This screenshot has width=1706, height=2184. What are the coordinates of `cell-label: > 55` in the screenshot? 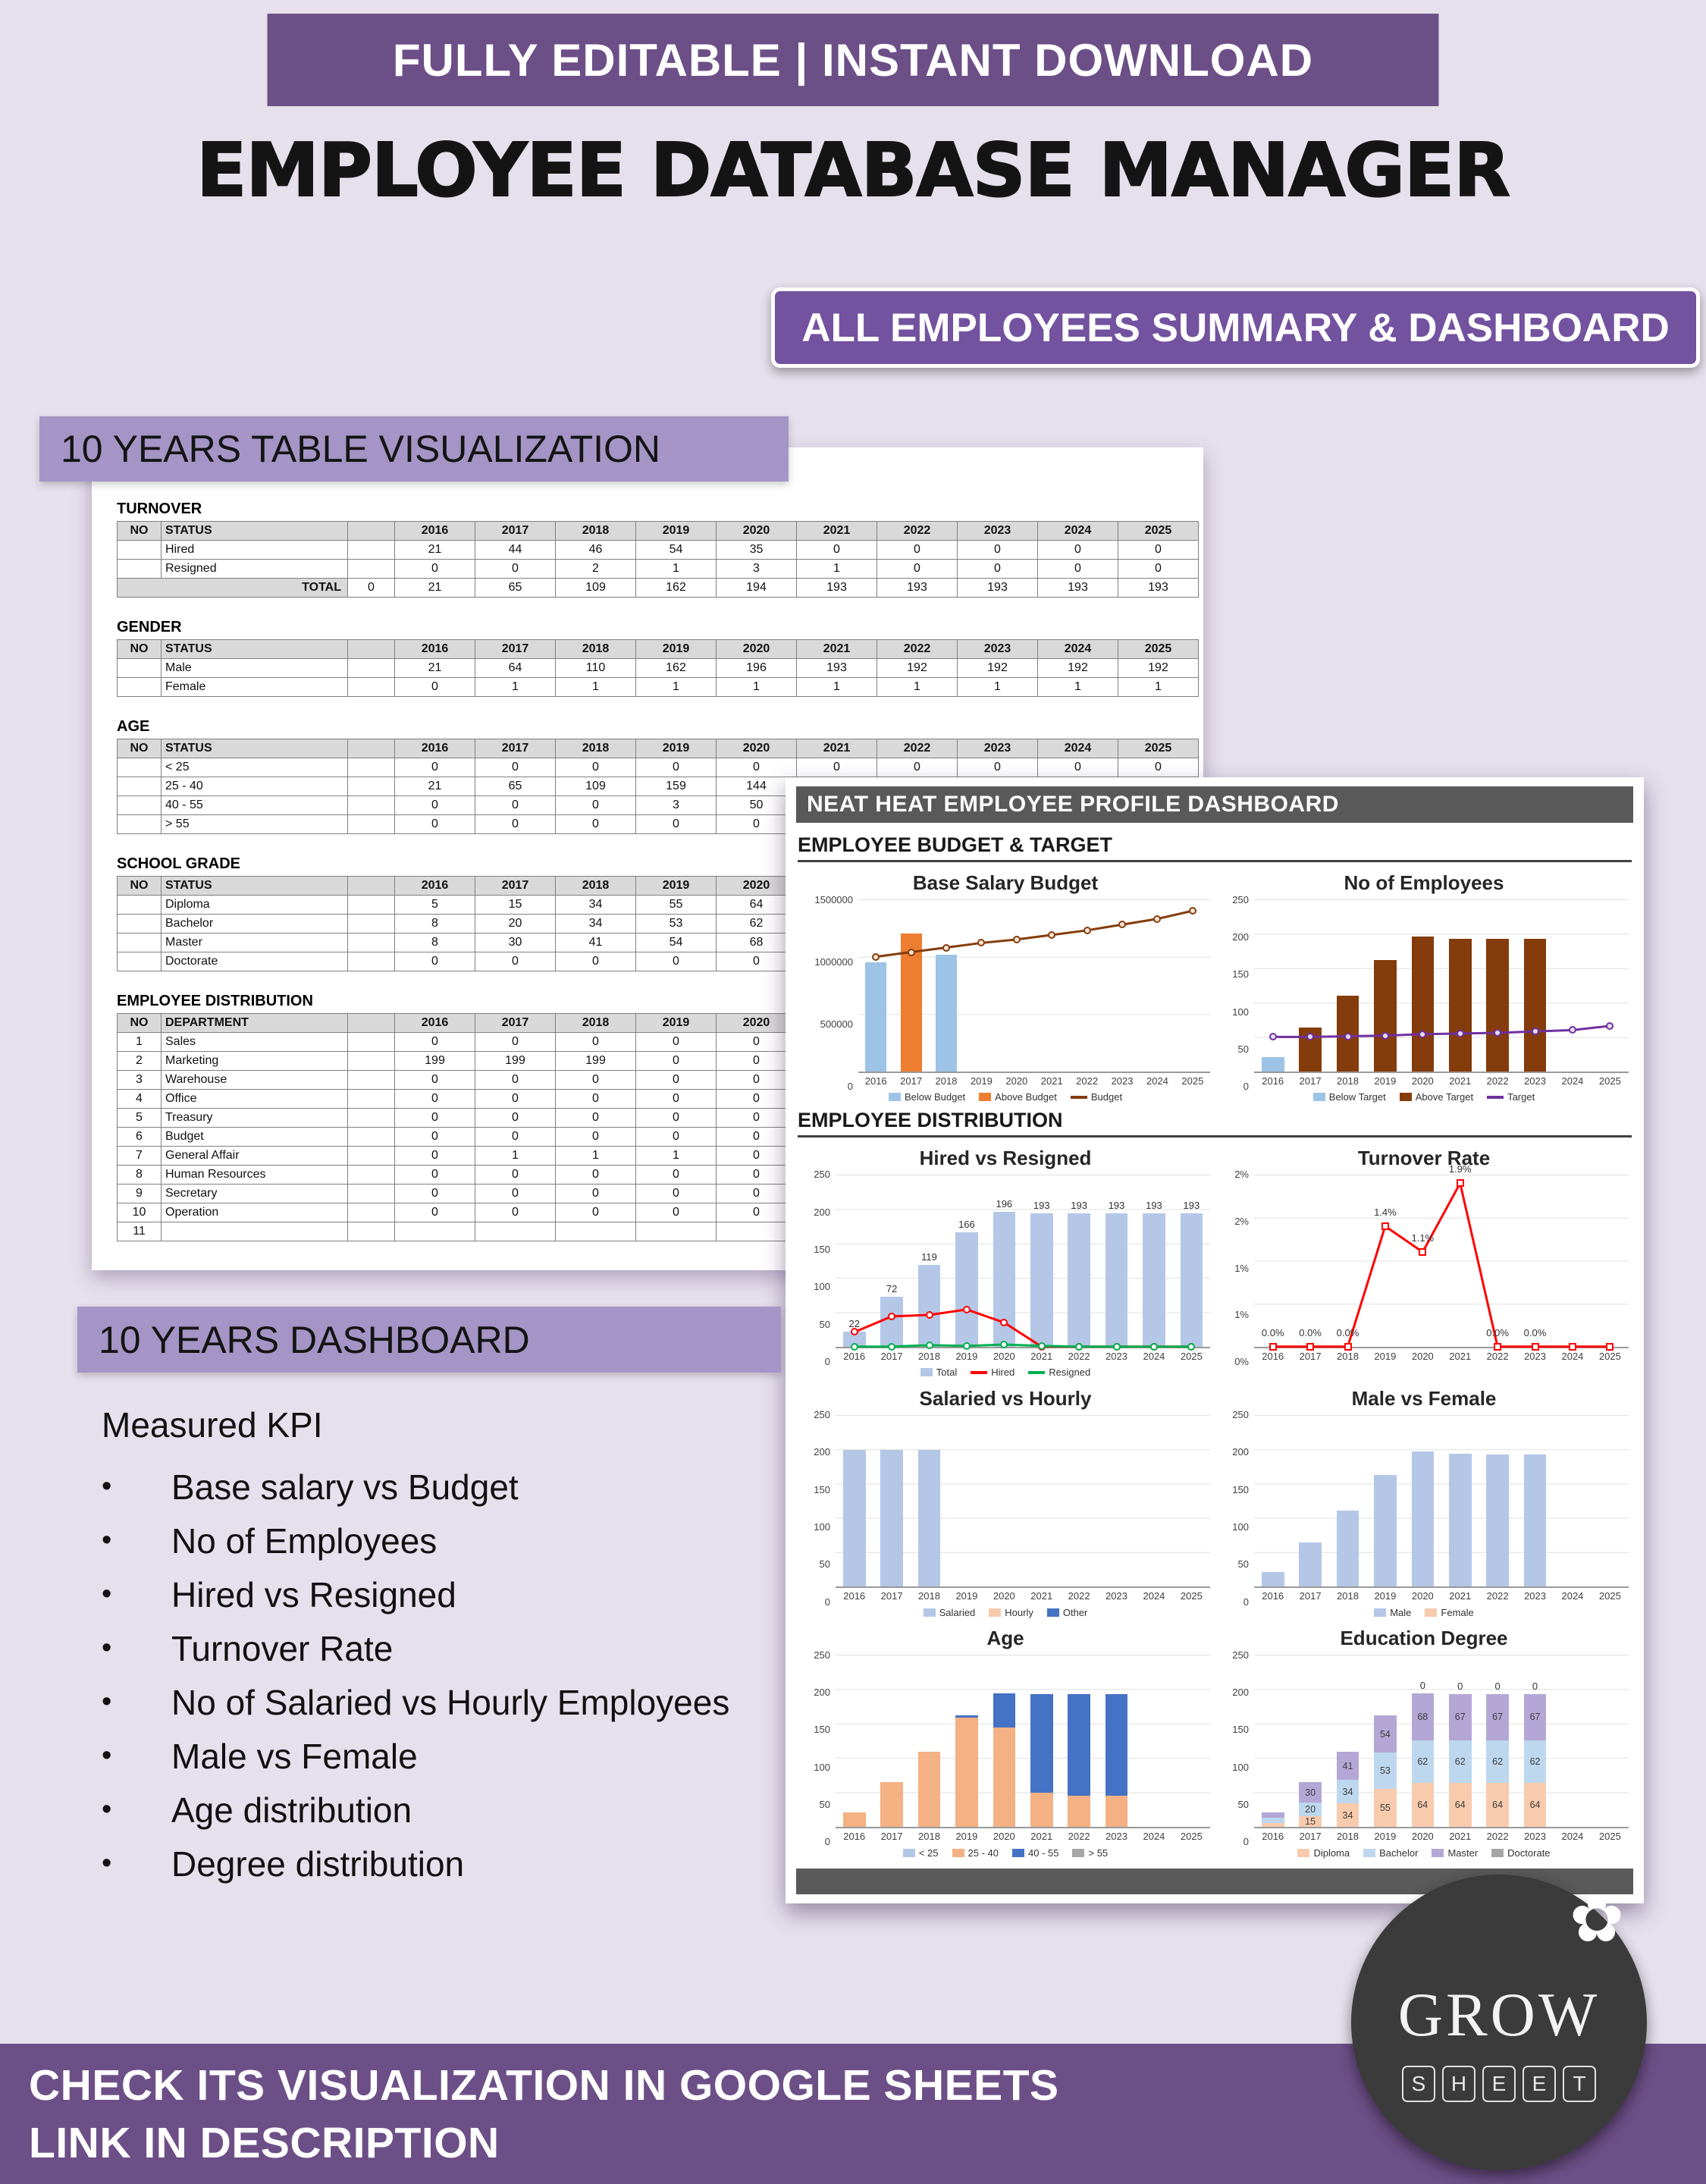 It's located at (255, 824).